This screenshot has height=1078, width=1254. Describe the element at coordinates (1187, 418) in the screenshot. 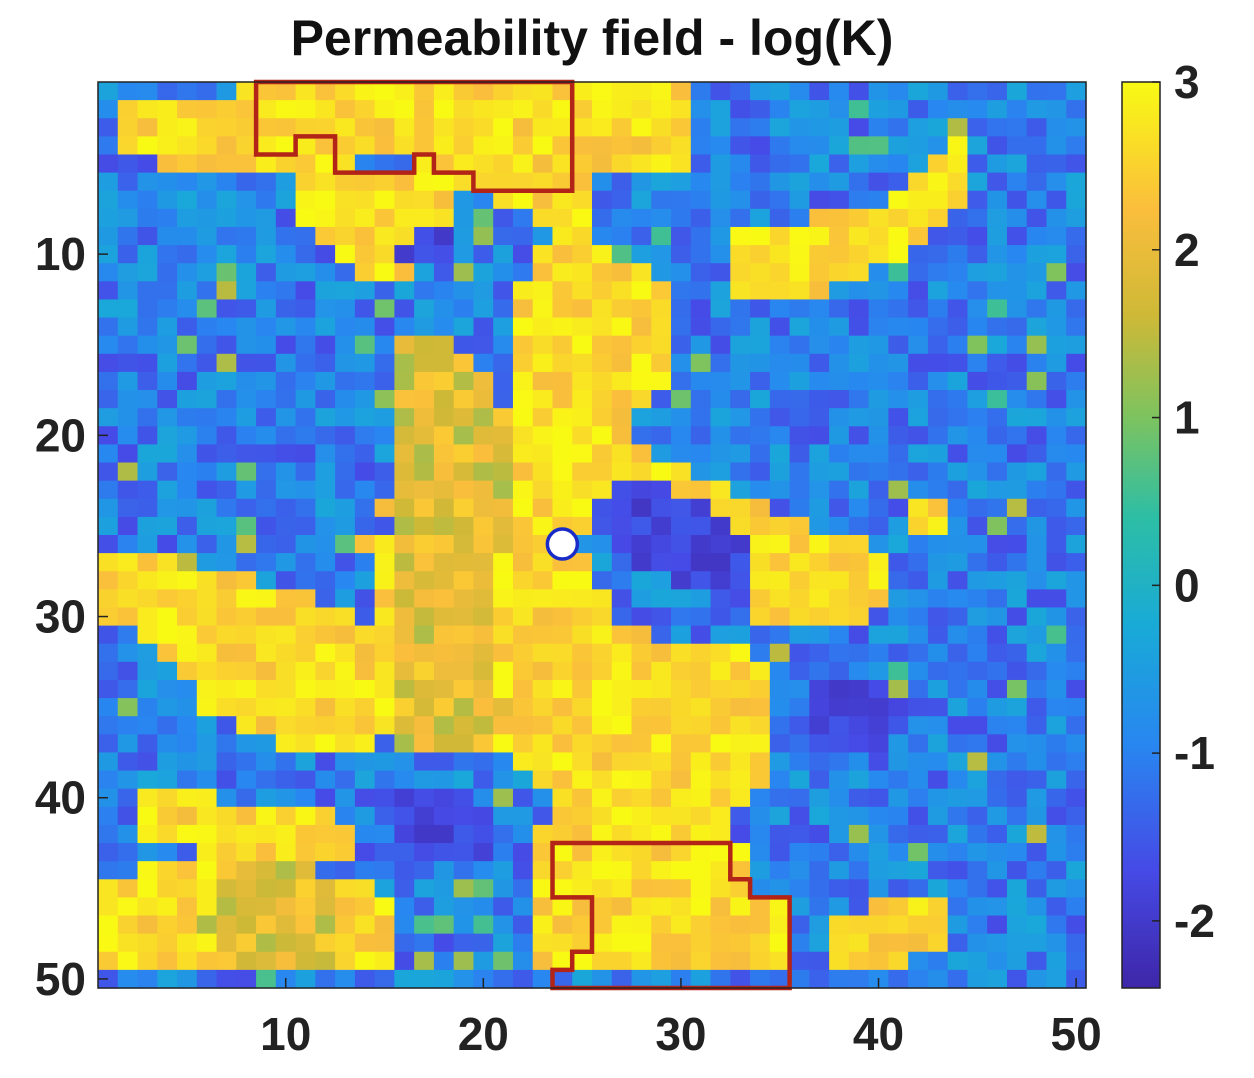

I see `colorbar-tick-label: 1` at that location.